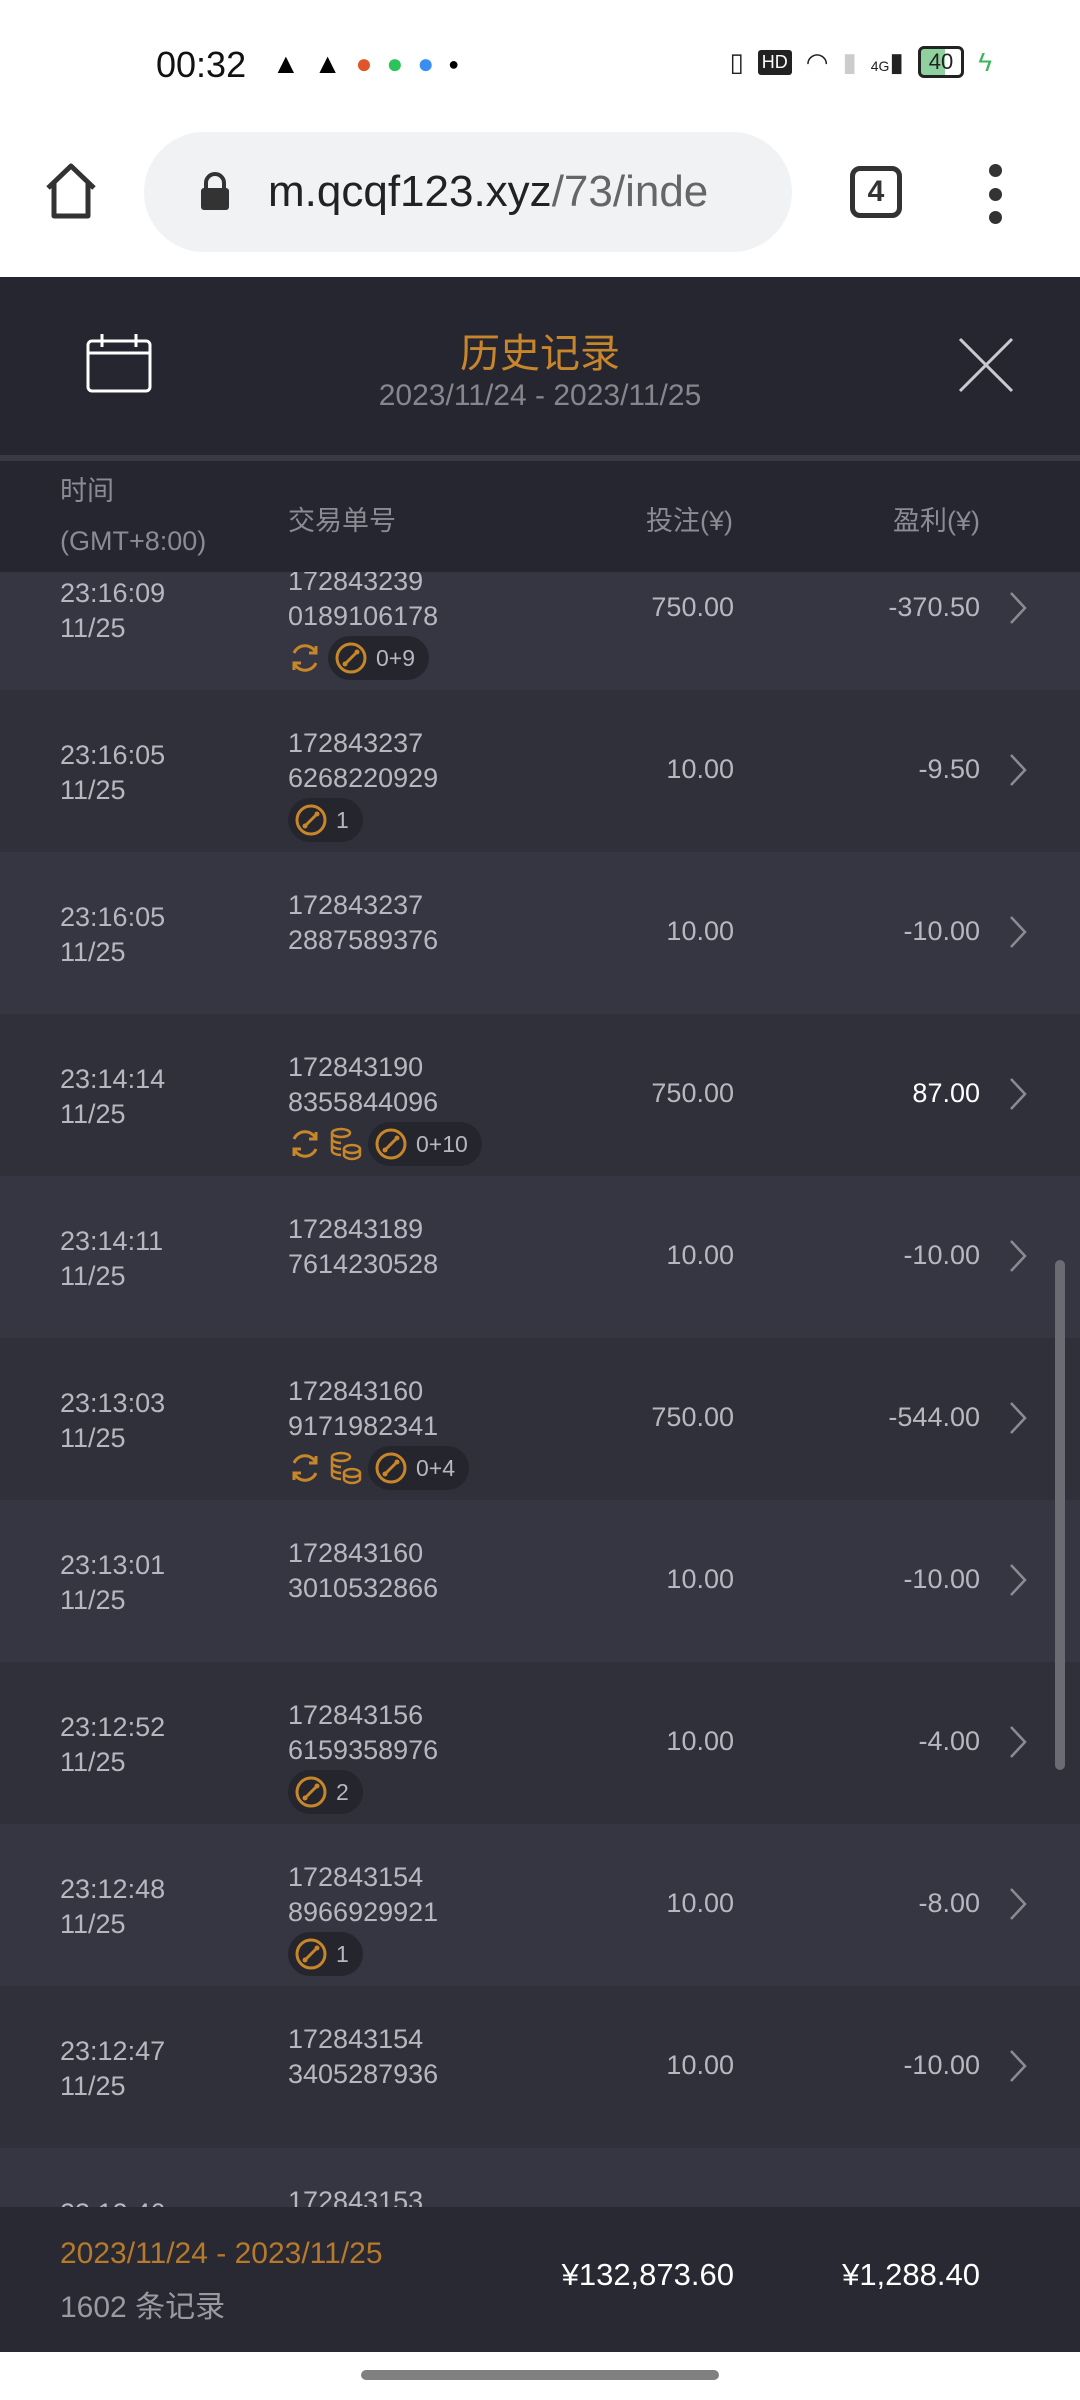 This screenshot has height=2400, width=1080. Describe the element at coordinates (995, 194) in the screenshot. I see `more-menu-icon` at that location.